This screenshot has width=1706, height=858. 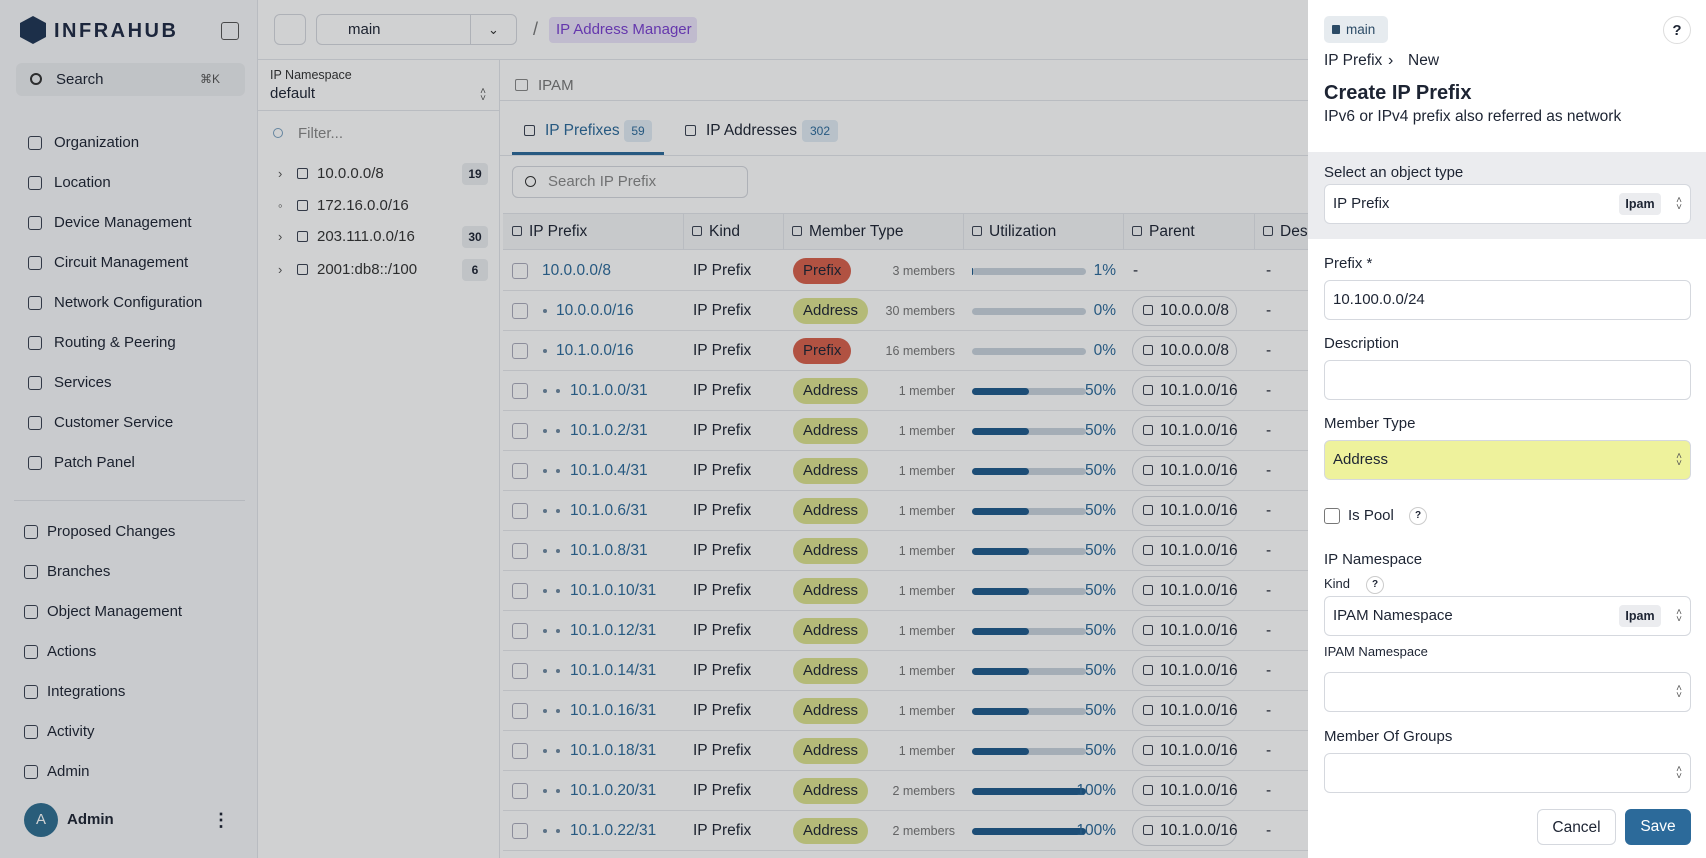 I want to click on member-type-select, so click(x=1507, y=460).